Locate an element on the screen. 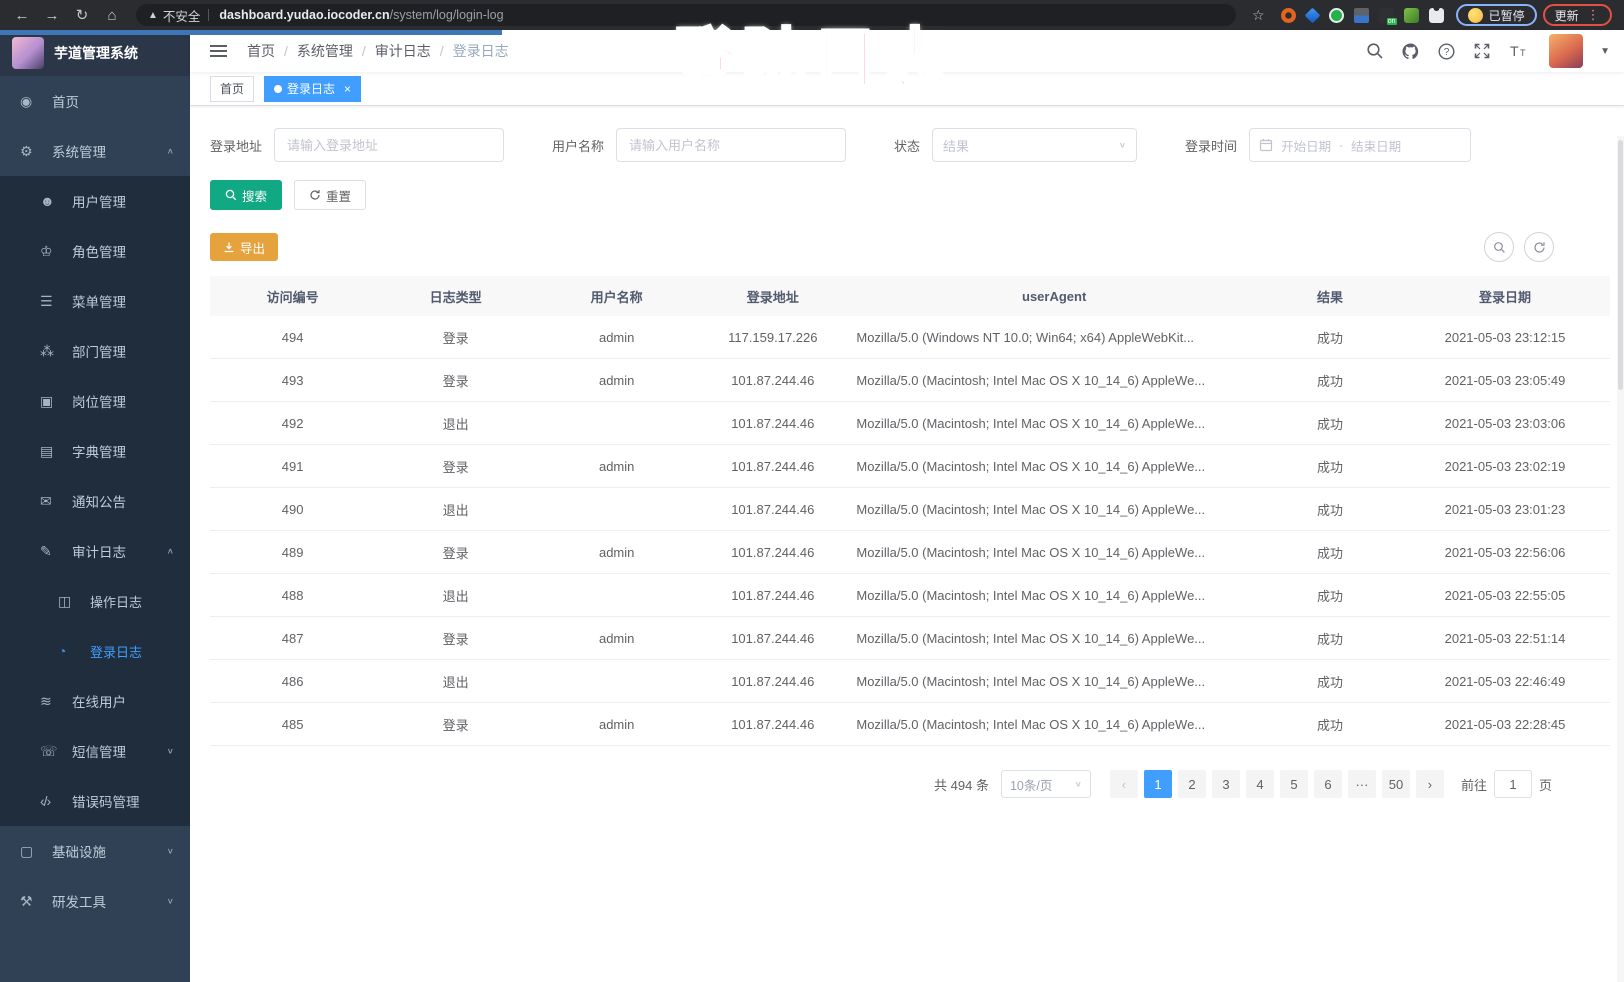 The height and width of the screenshot is (982, 1624). goto-page-input is located at coordinates (1512, 784).